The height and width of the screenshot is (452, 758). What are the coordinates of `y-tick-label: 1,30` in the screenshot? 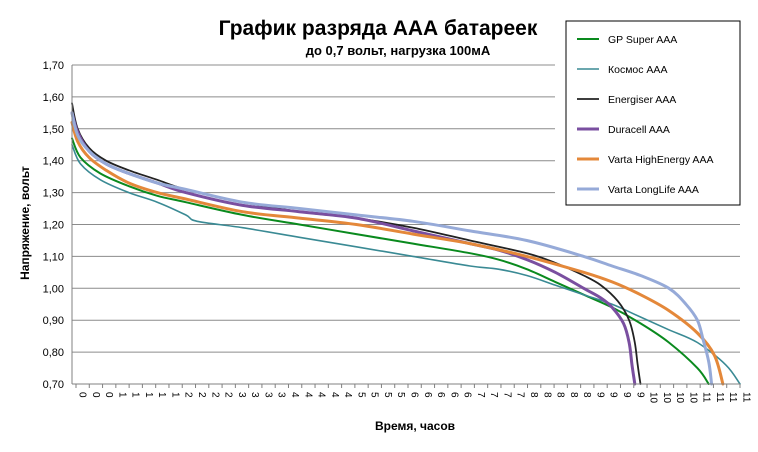 It's located at (53, 194).